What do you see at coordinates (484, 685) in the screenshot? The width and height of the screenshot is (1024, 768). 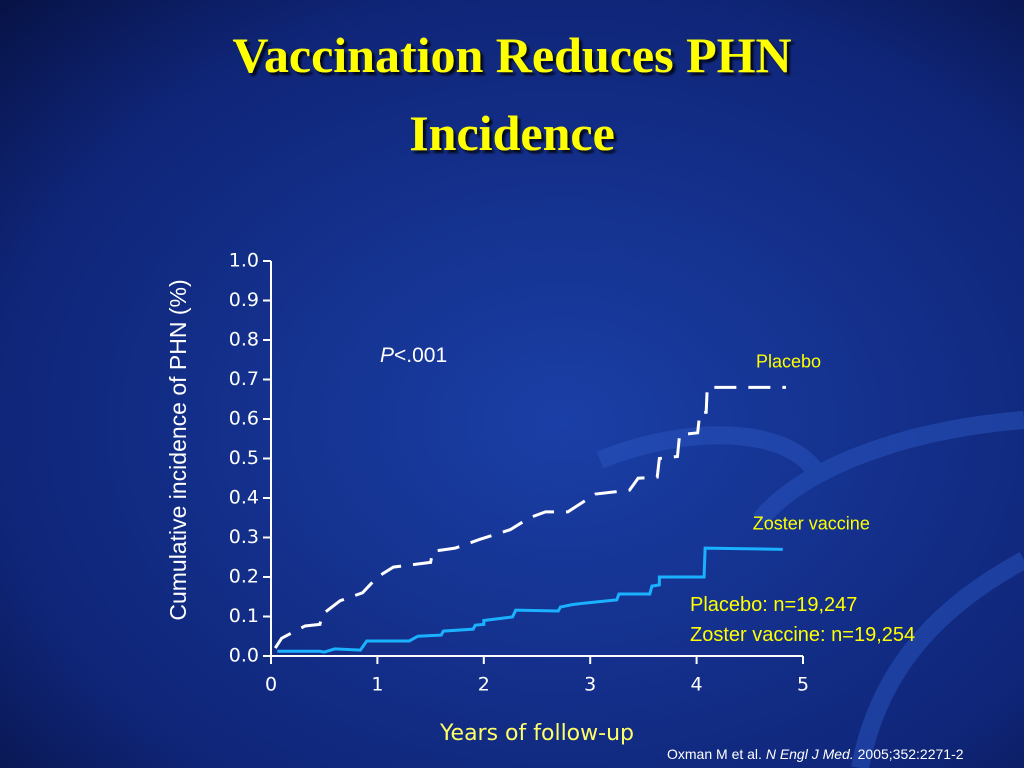 I see `x-tick-label: 2` at bounding box center [484, 685].